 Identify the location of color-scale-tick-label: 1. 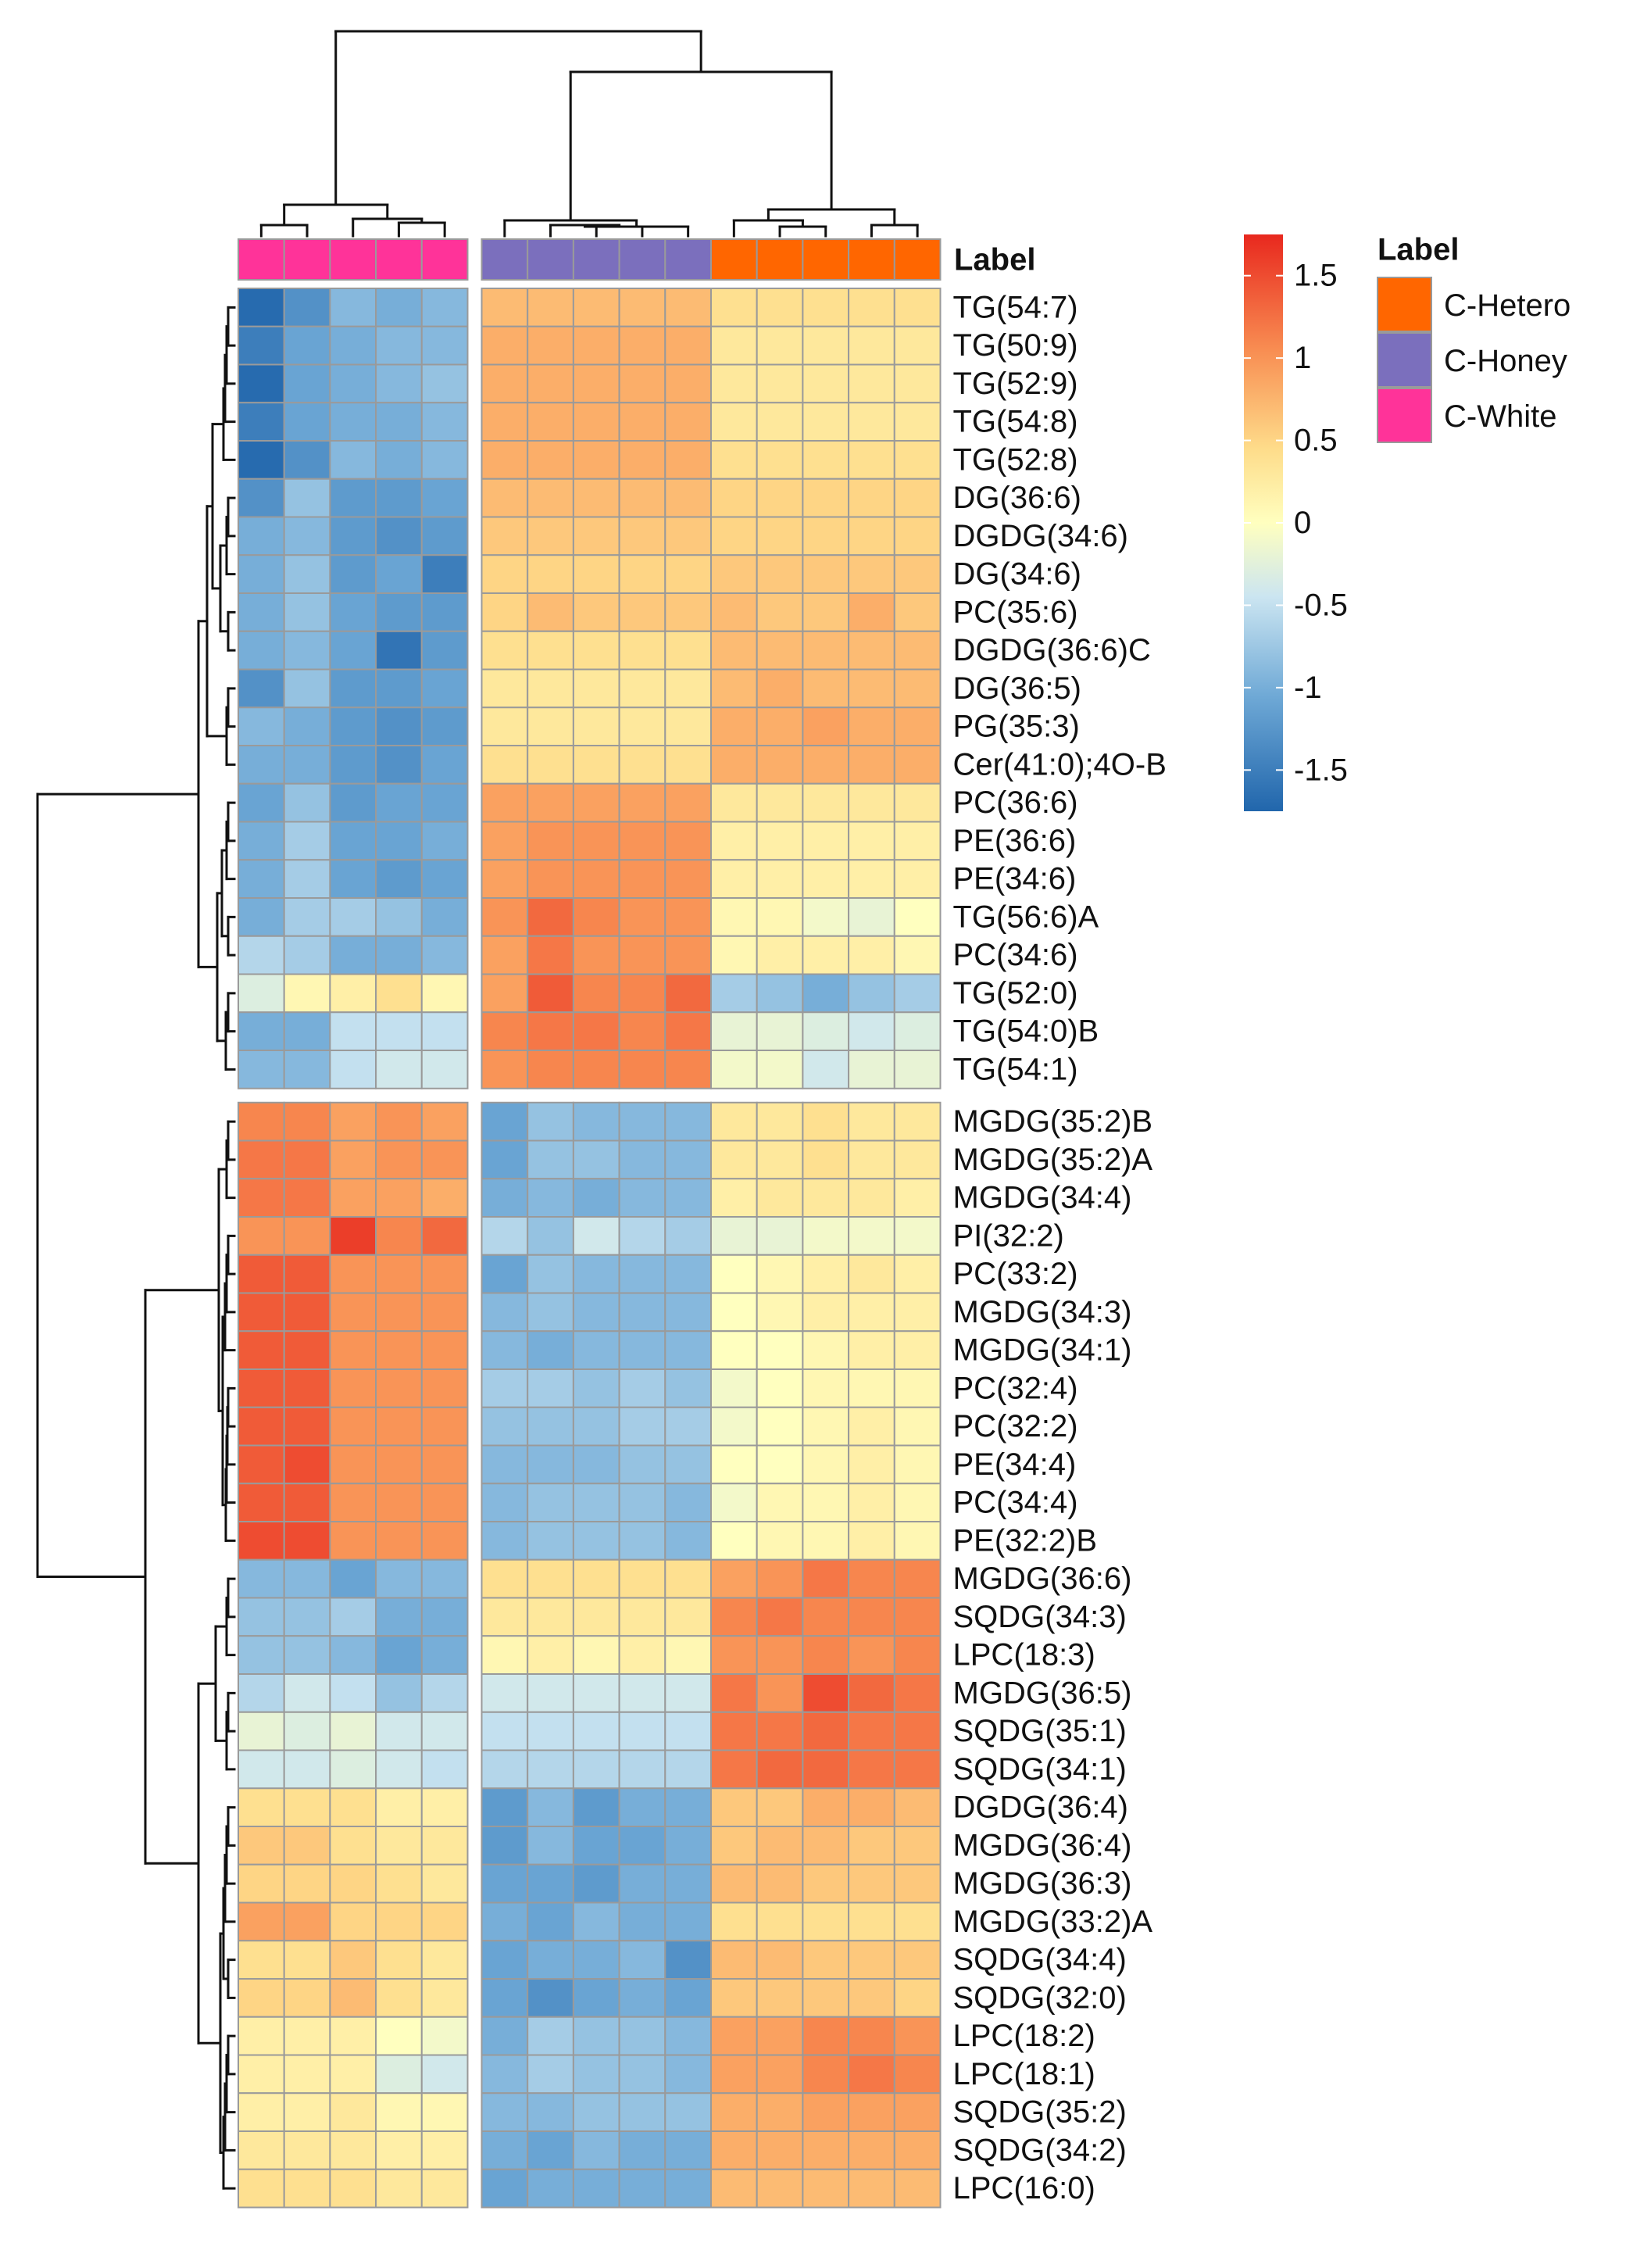
(1302, 358).